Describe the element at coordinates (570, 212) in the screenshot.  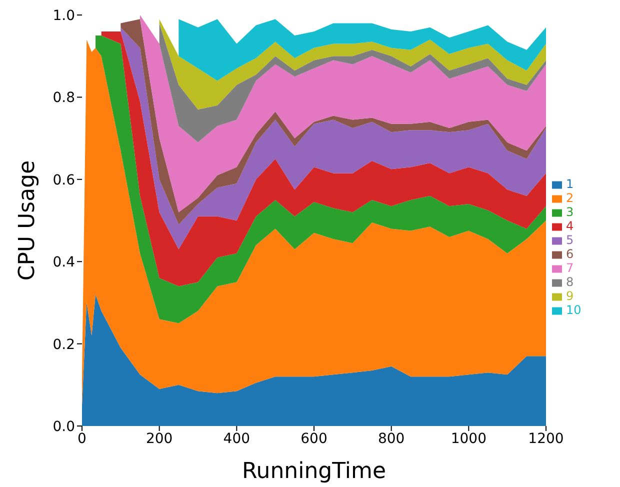
I see `legend-label: 3` at that location.